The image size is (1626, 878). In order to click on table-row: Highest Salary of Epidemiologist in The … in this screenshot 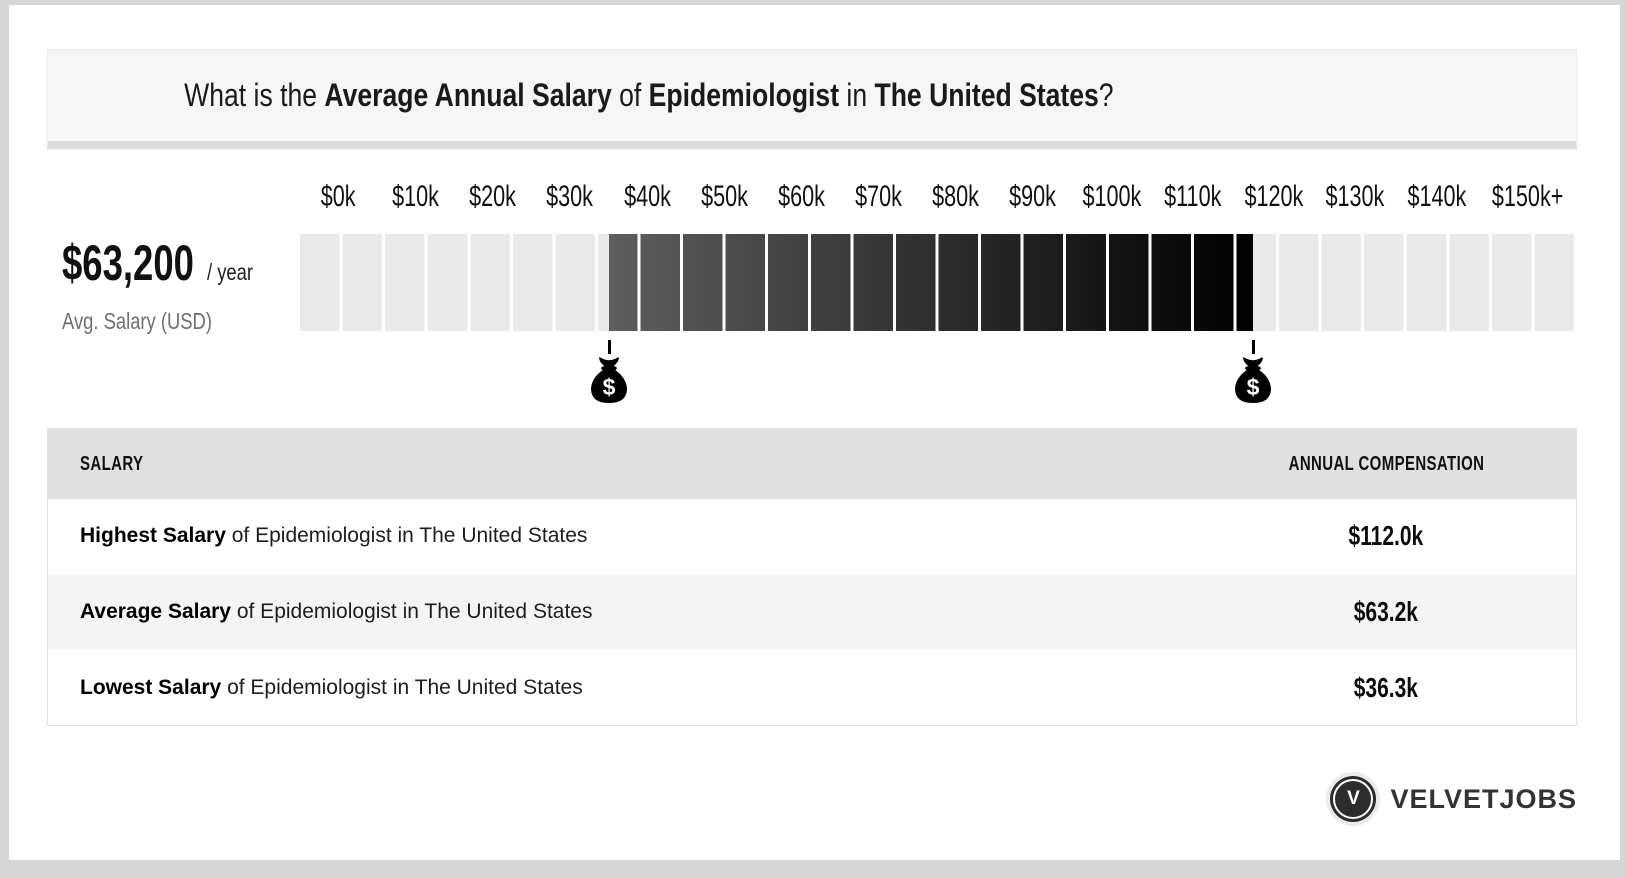, I will do `click(812, 536)`.